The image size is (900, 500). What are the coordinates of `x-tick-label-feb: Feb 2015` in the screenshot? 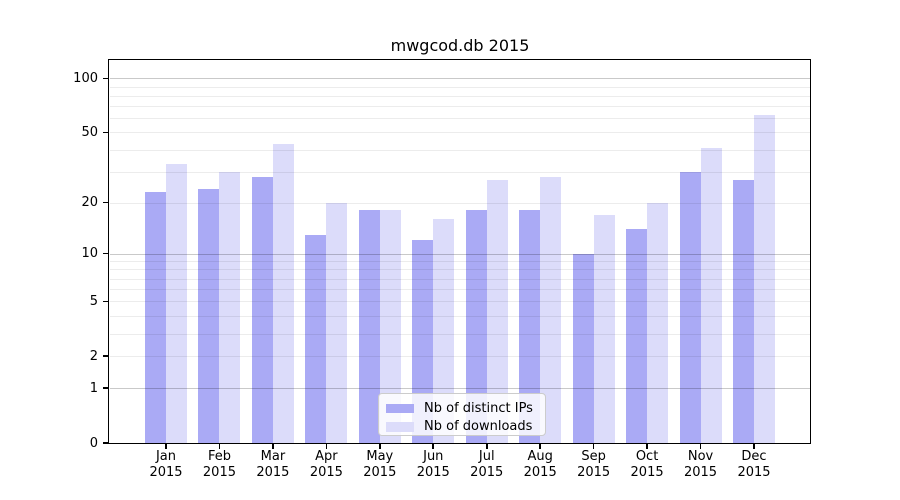 It's located at (219, 464).